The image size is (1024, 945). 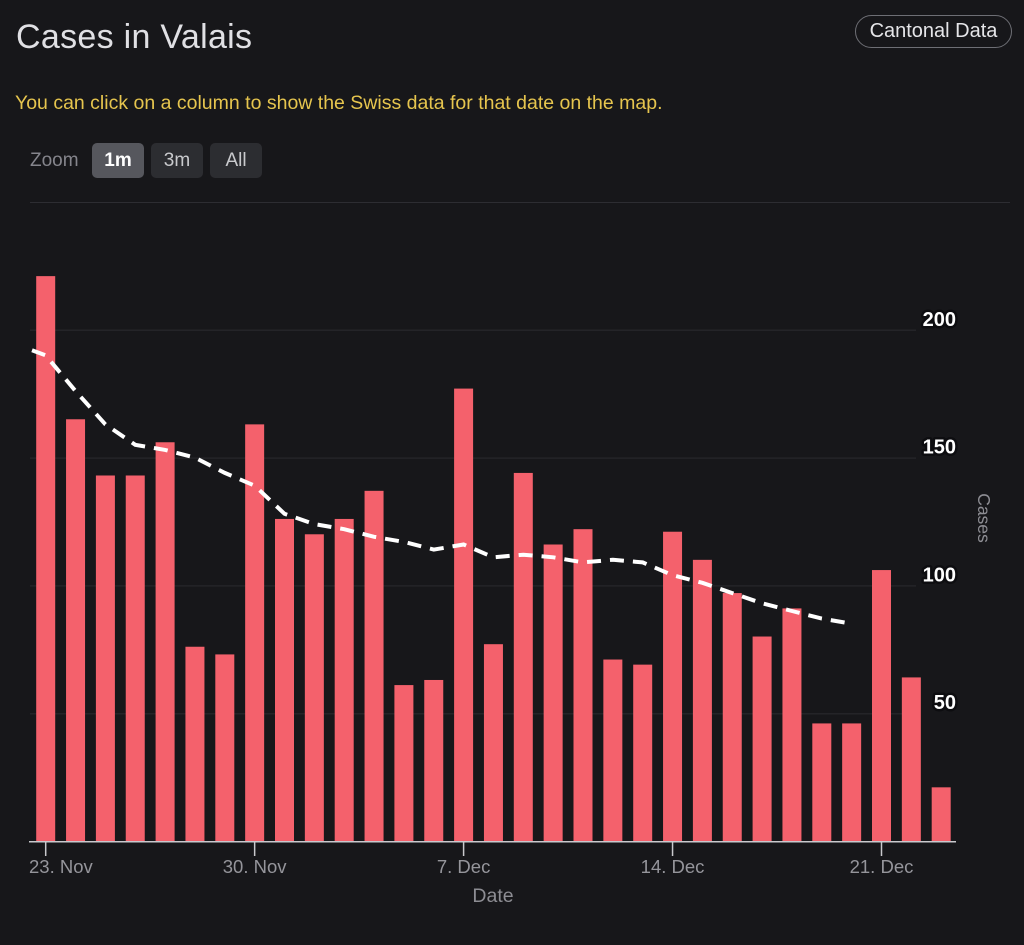 I want to click on x-axis-tick-label-7-dec: 7. Dec, so click(x=463, y=866).